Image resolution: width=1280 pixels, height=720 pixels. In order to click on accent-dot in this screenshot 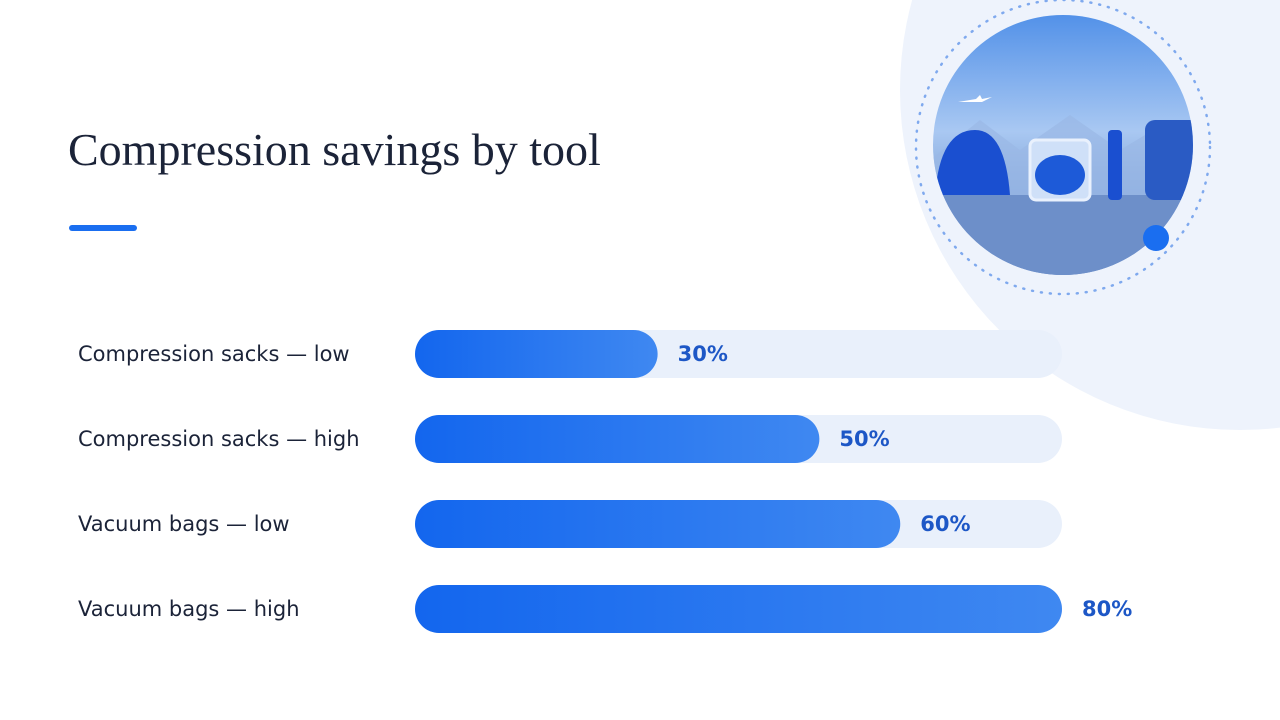, I will do `click(1156, 238)`.